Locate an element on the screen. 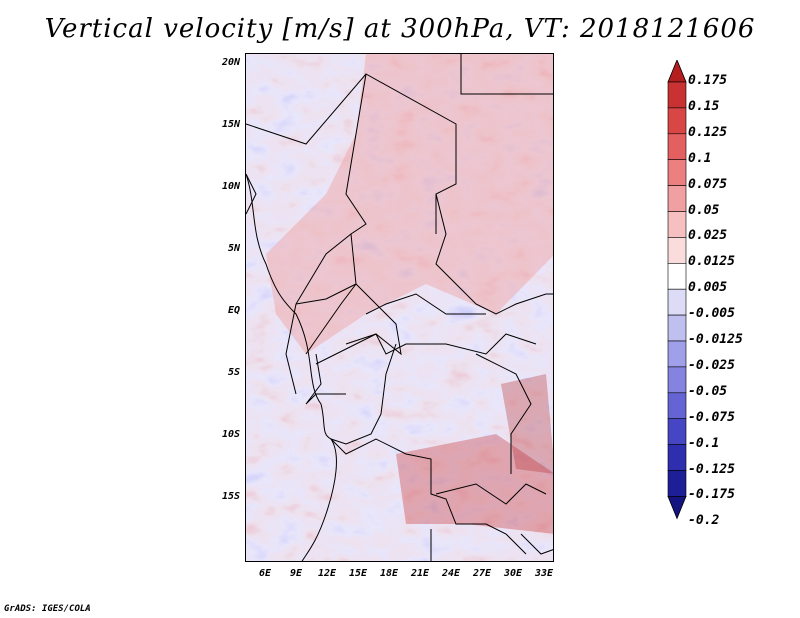 The width and height of the screenshot is (800, 618). colorbar-tick-label: 0.05 is located at coordinates (704, 210).